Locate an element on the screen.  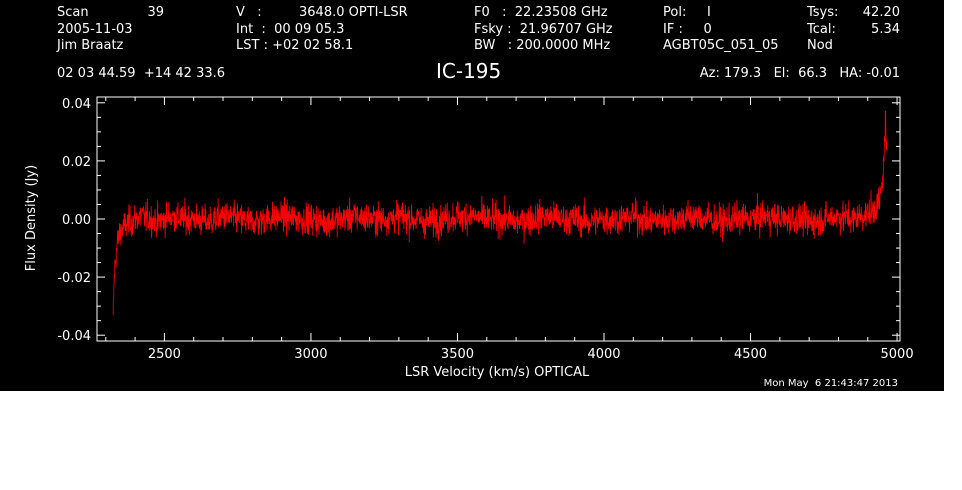
source-name: IC-195 is located at coordinates (469, 71).